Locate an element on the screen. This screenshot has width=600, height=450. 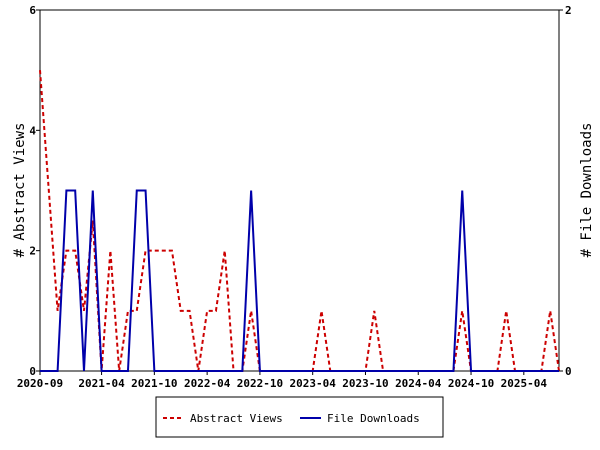
x-tick-label: 2024-10 is located at coordinates (471, 383).